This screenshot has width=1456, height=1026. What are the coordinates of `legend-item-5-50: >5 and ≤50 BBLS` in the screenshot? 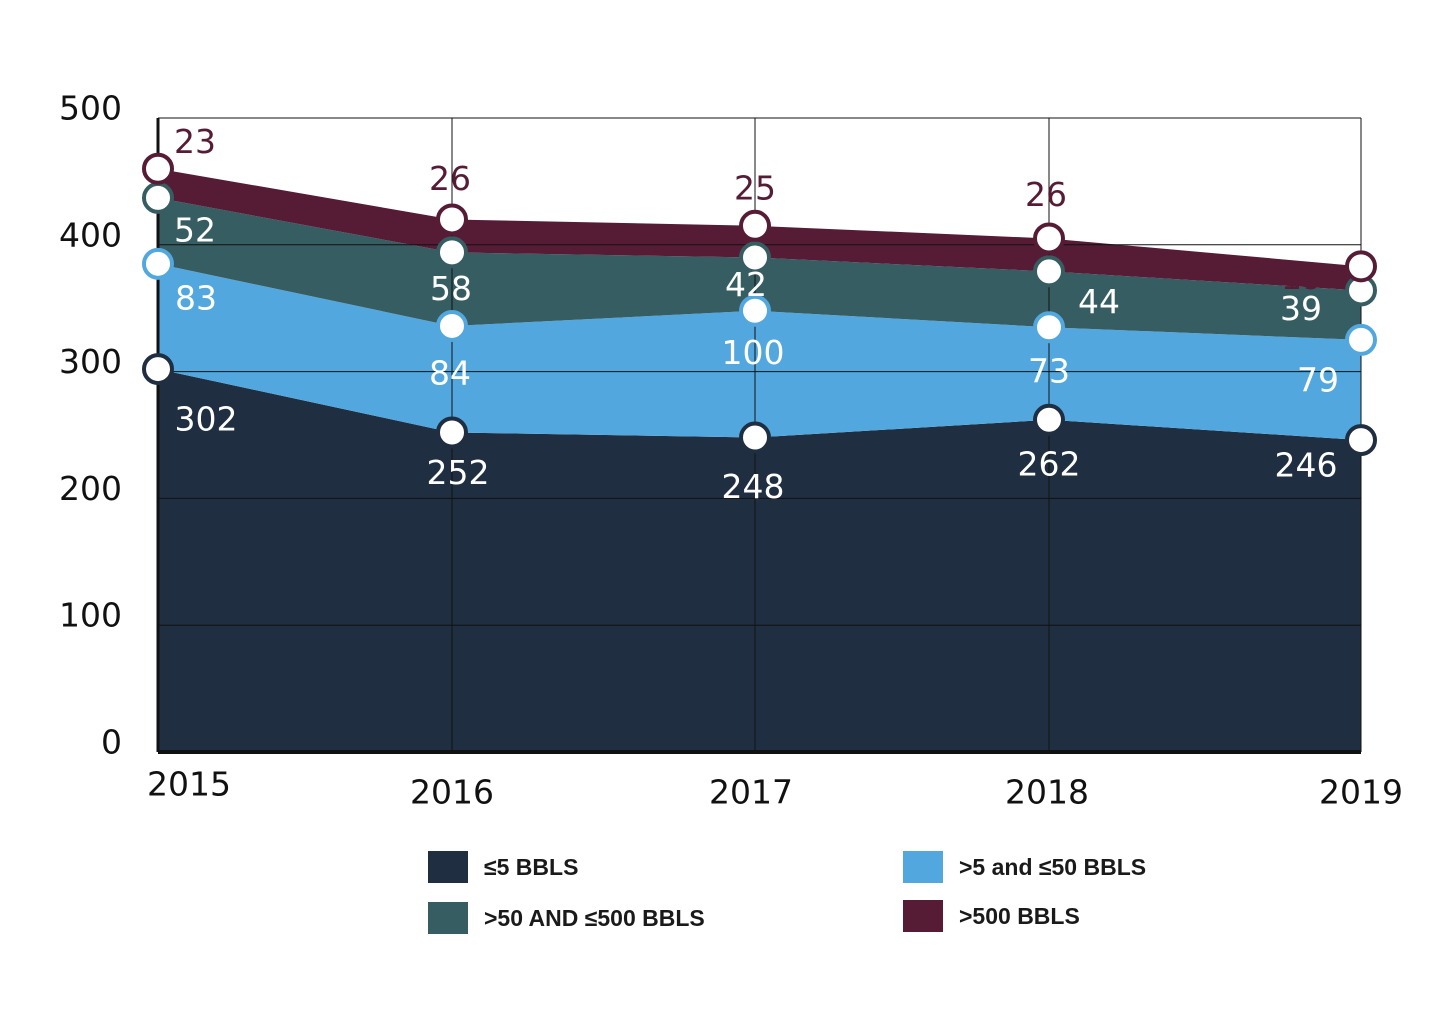 It's located at (1024, 867).